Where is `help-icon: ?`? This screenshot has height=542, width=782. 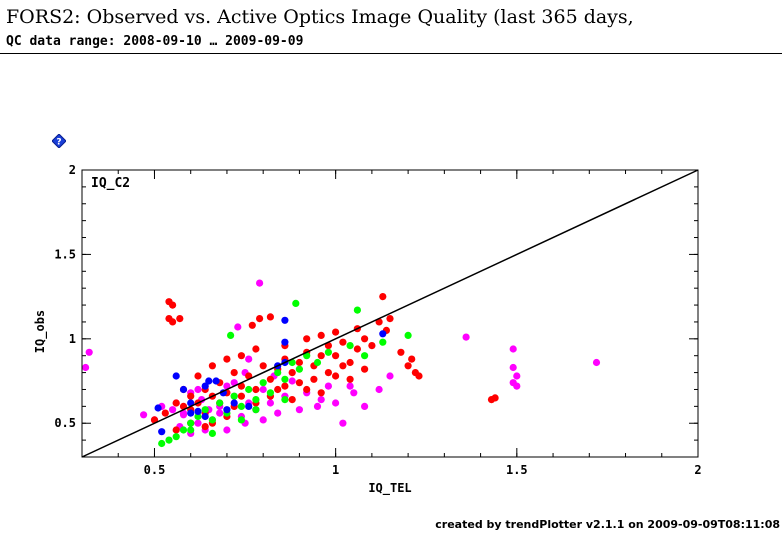 help-icon: ? is located at coordinates (59, 141).